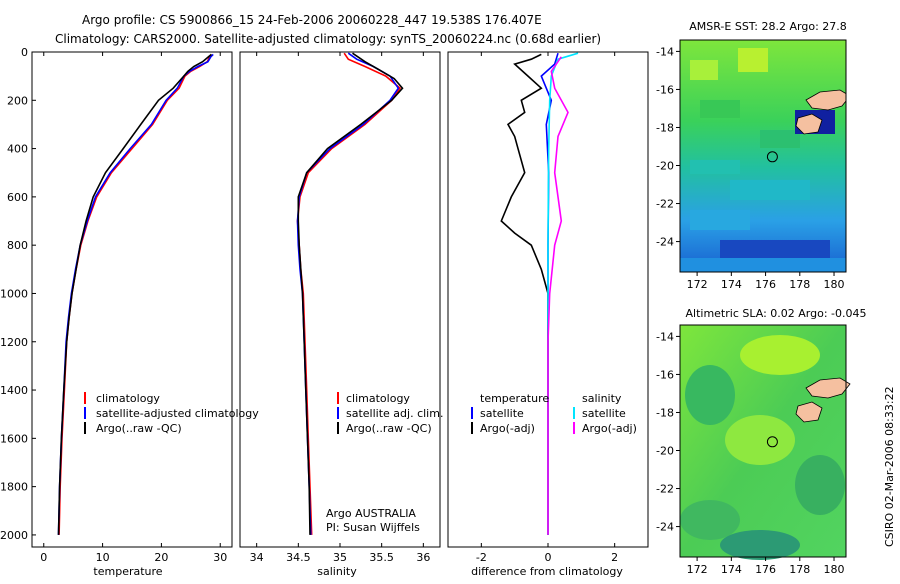  I want to click on series-line-satellite-adjusted-climatology, so click(135, 294).